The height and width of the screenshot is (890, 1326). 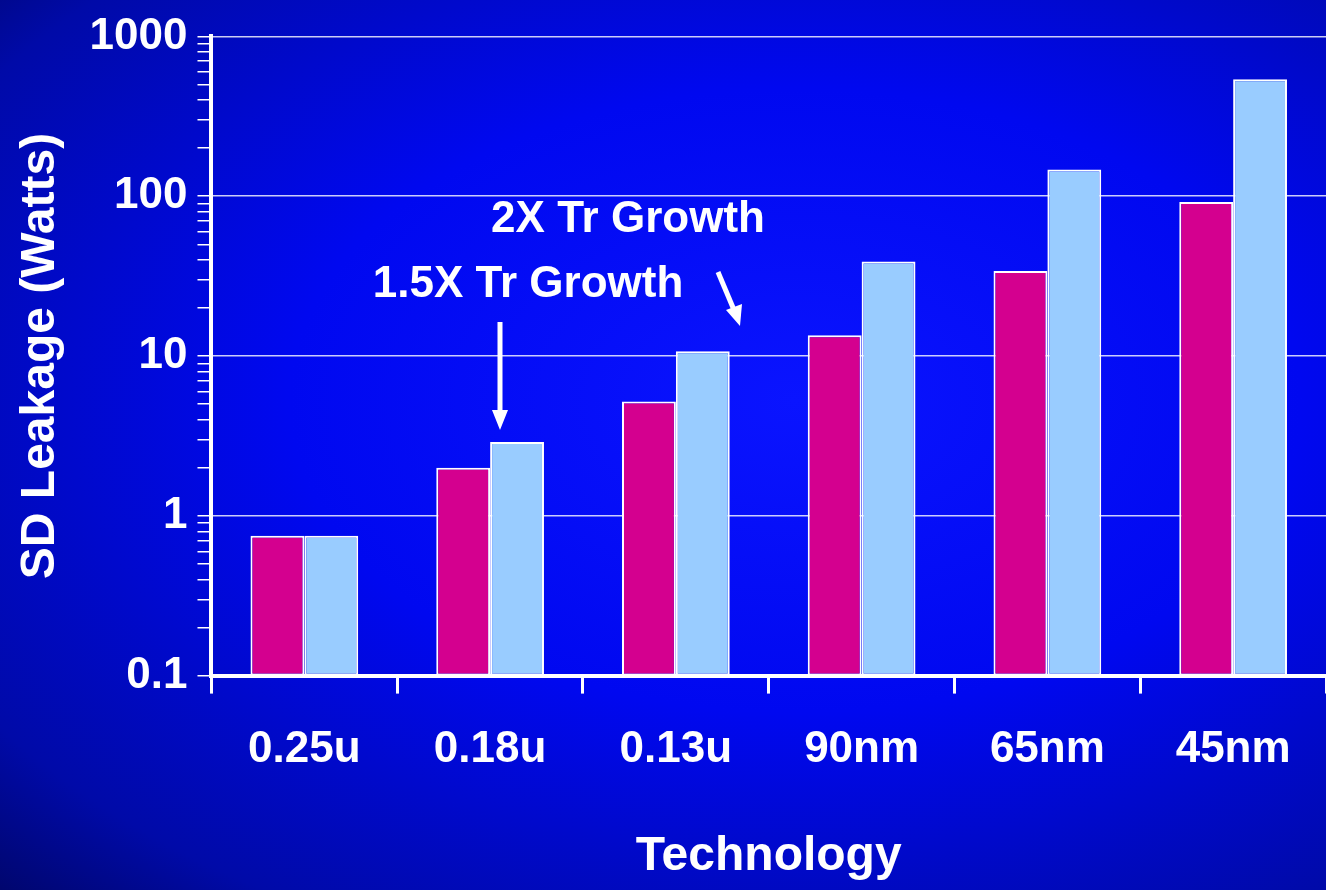 I want to click on x-tick-label: 0.18u, so click(x=490, y=747).